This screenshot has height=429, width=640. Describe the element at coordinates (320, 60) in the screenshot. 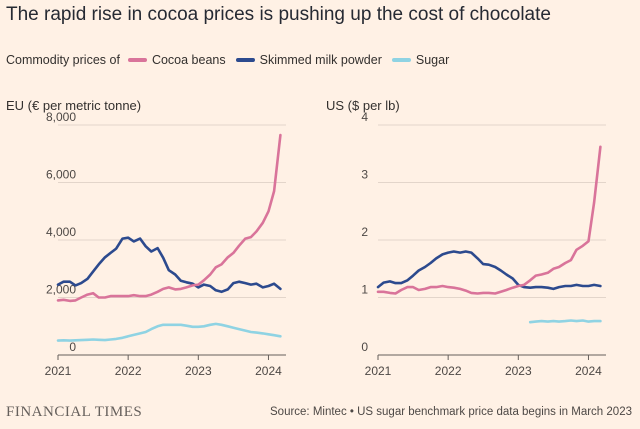

I see `legend-label-milk: Skimmed milk powder` at that location.